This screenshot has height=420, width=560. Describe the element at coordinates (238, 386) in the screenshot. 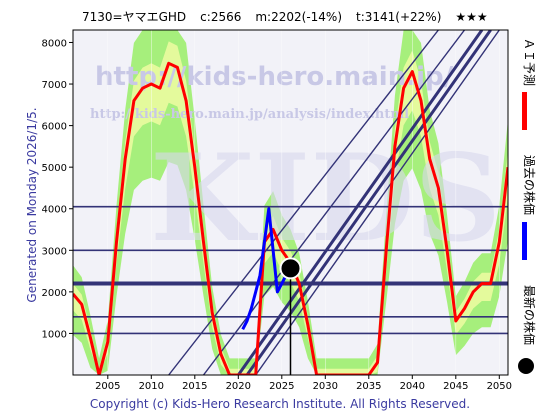

I see `x-tick-label: 2020` at that location.